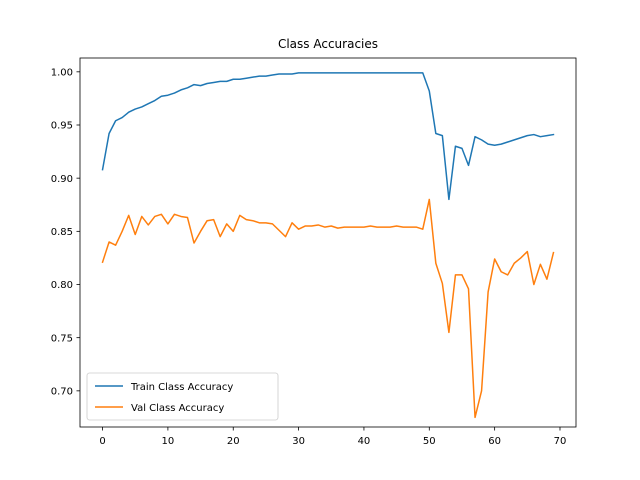 This screenshot has height=480, width=640. I want to click on x-tick-label: 40, so click(364, 441).